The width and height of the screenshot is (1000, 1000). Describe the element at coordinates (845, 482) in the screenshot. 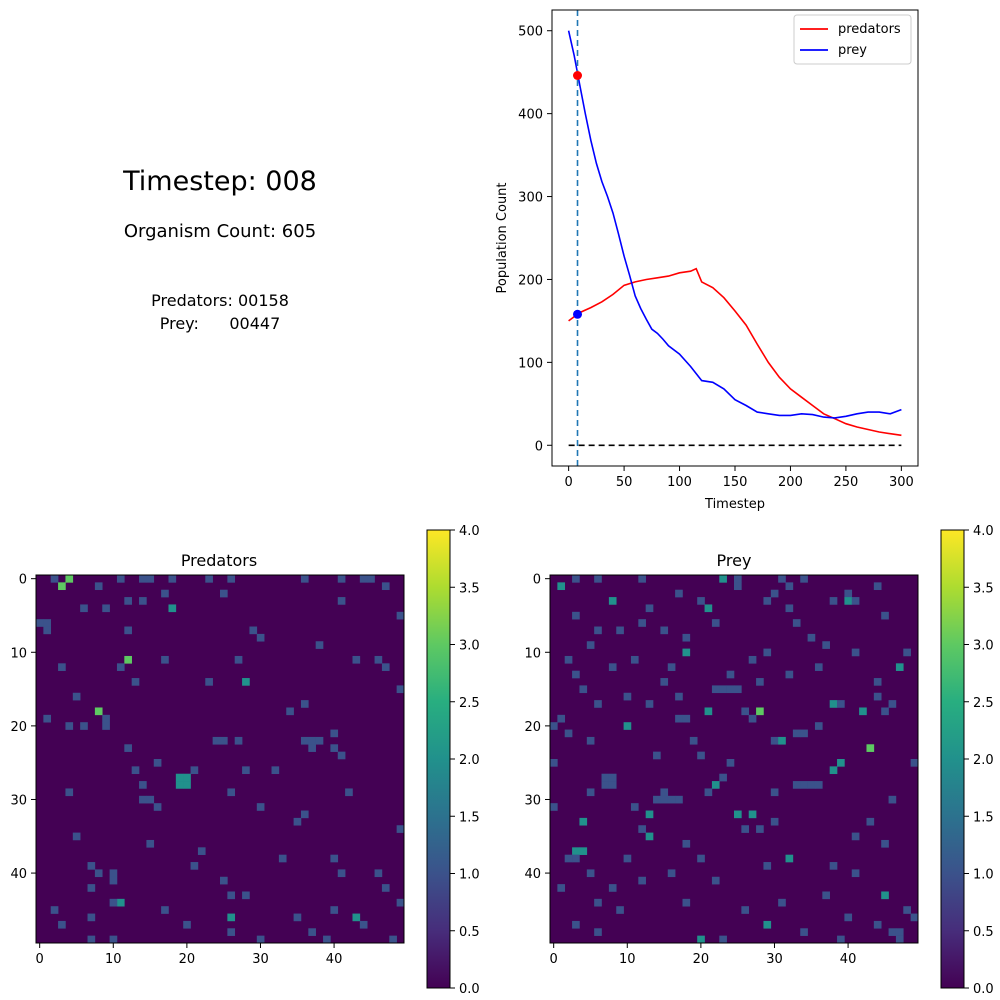

I see `x-tick-label: 250` at that location.